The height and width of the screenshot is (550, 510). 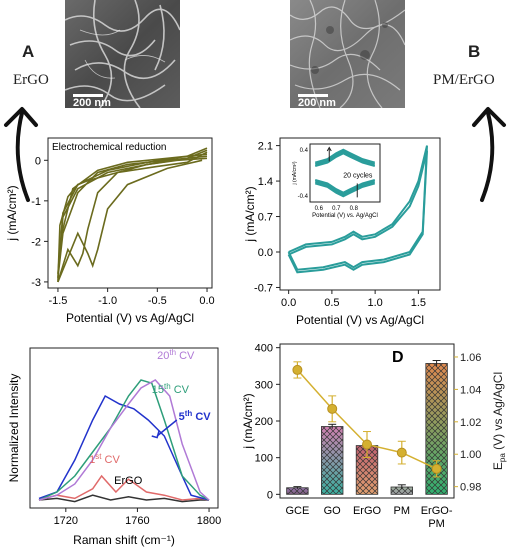 What do you see at coordinates (354, 209) in the screenshot?
I see `inset-x-tick-label: 0.8` at bounding box center [354, 209].